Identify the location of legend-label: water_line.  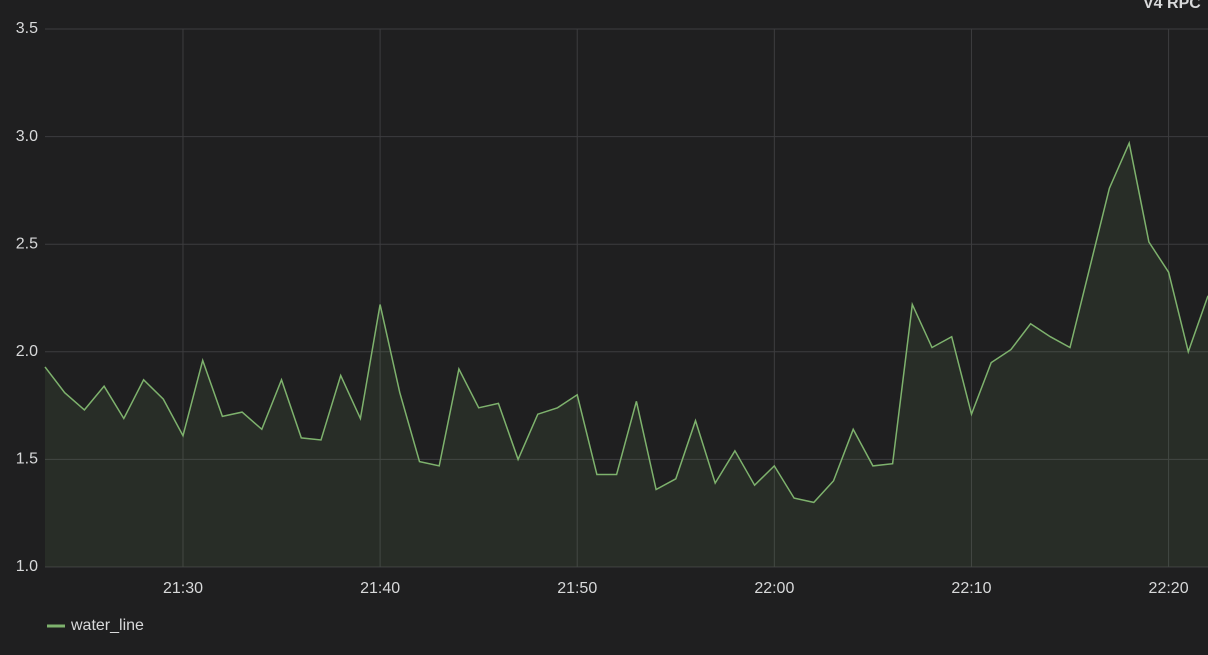
(107, 625).